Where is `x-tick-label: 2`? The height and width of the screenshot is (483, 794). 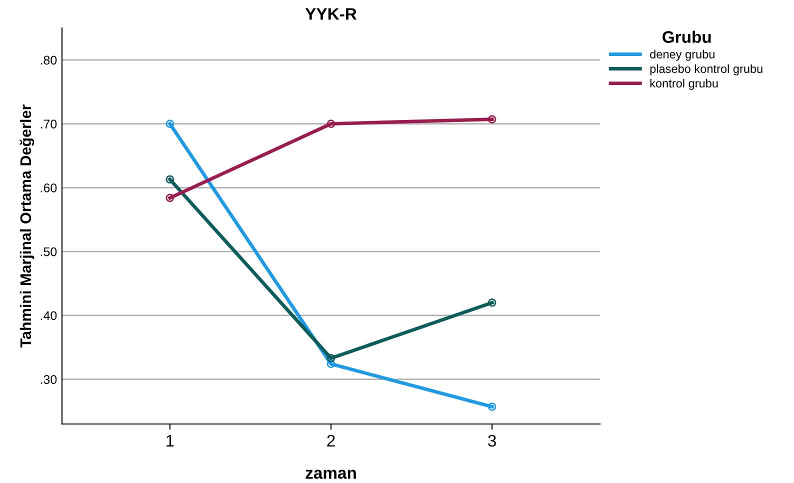
x-tick-label: 2 is located at coordinates (331, 440).